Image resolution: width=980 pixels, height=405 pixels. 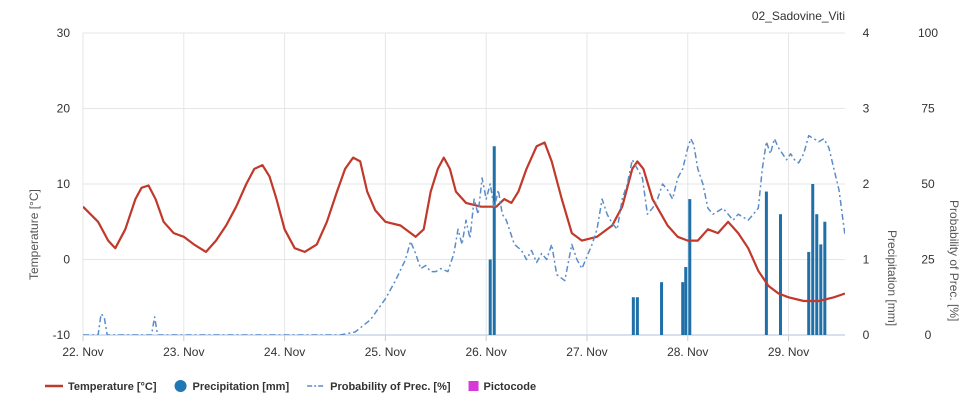 I want to click on precipitation-axis-title: Precipitation [mm], so click(x=892, y=278).